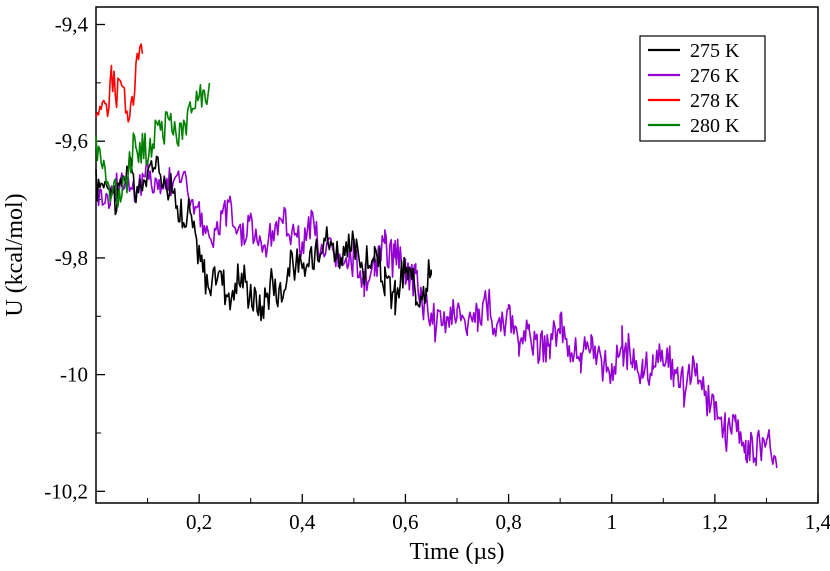 This screenshot has height=571, width=830. What do you see at coordinates (199, 522) in the screenshot?
I see `x-tick-label: 0,2` at bounding box center [199, 522].